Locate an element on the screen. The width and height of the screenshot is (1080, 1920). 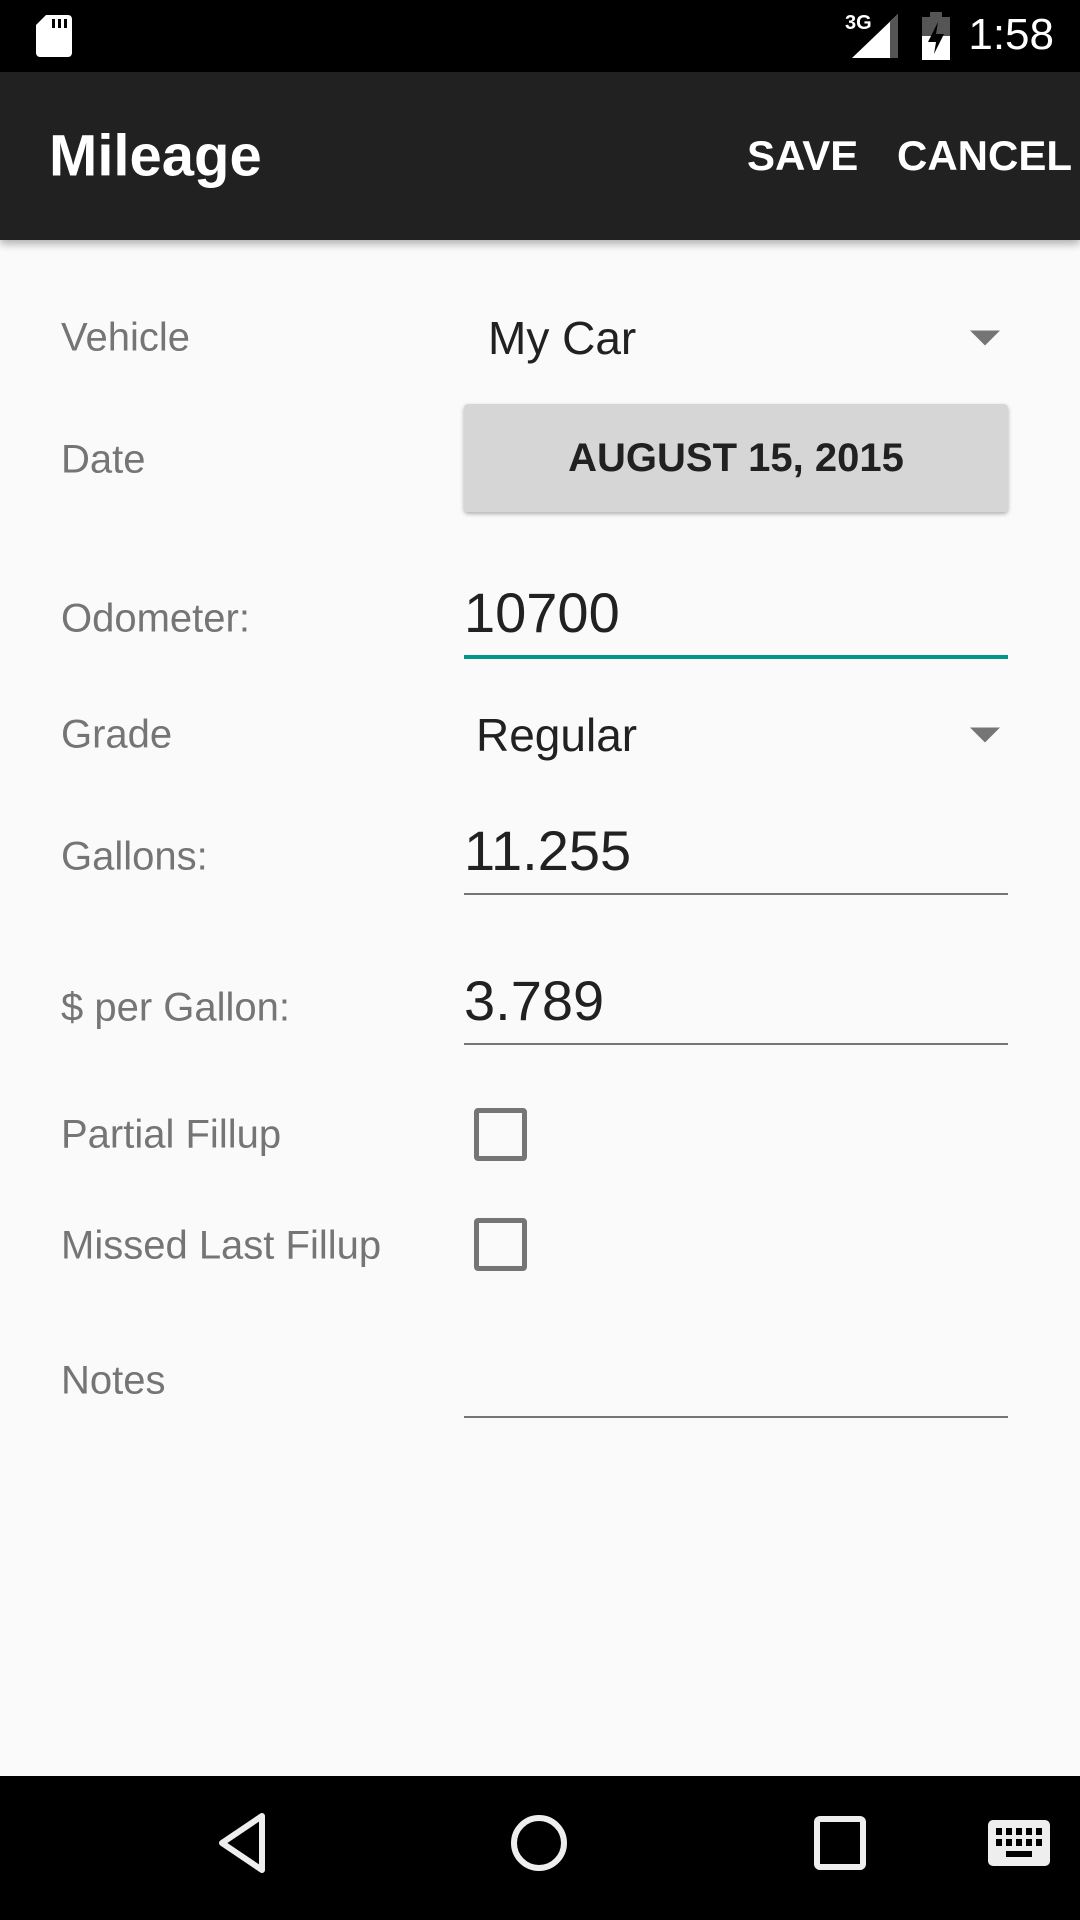
notes-input is located at coordinates (736, 1384).